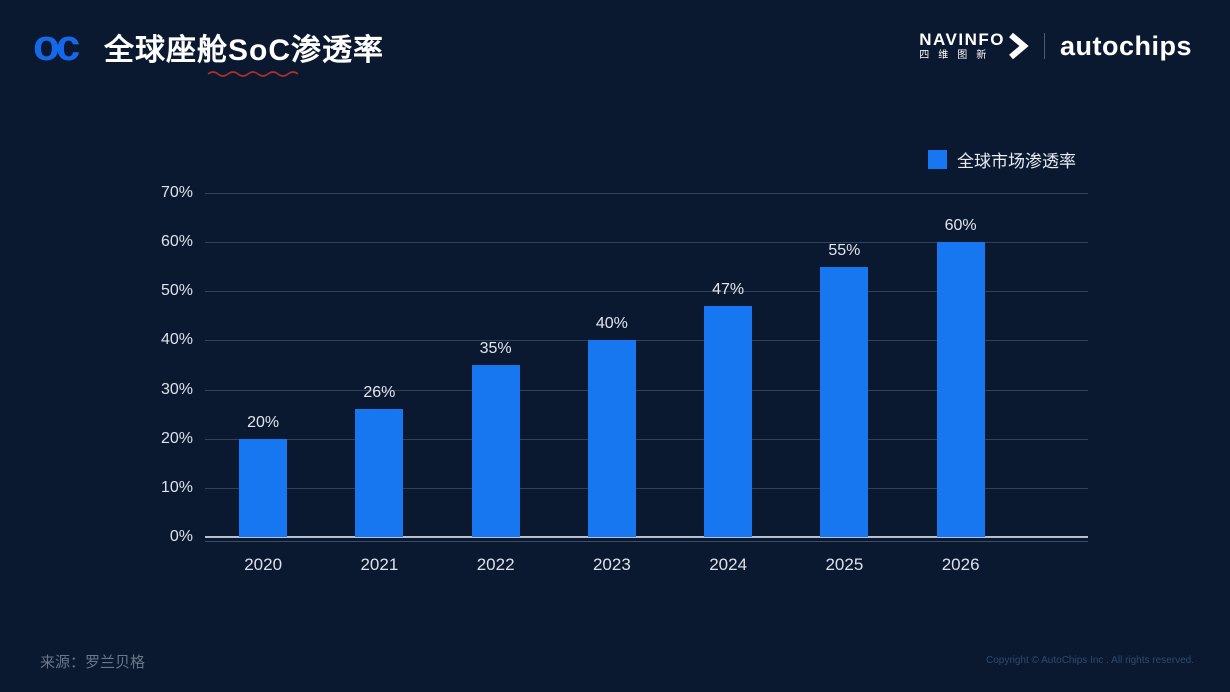 Image resolution: width=1230 pixels, height=692 pixels. I want to click on x-axis-category-label: 2025, so click(844, 564).